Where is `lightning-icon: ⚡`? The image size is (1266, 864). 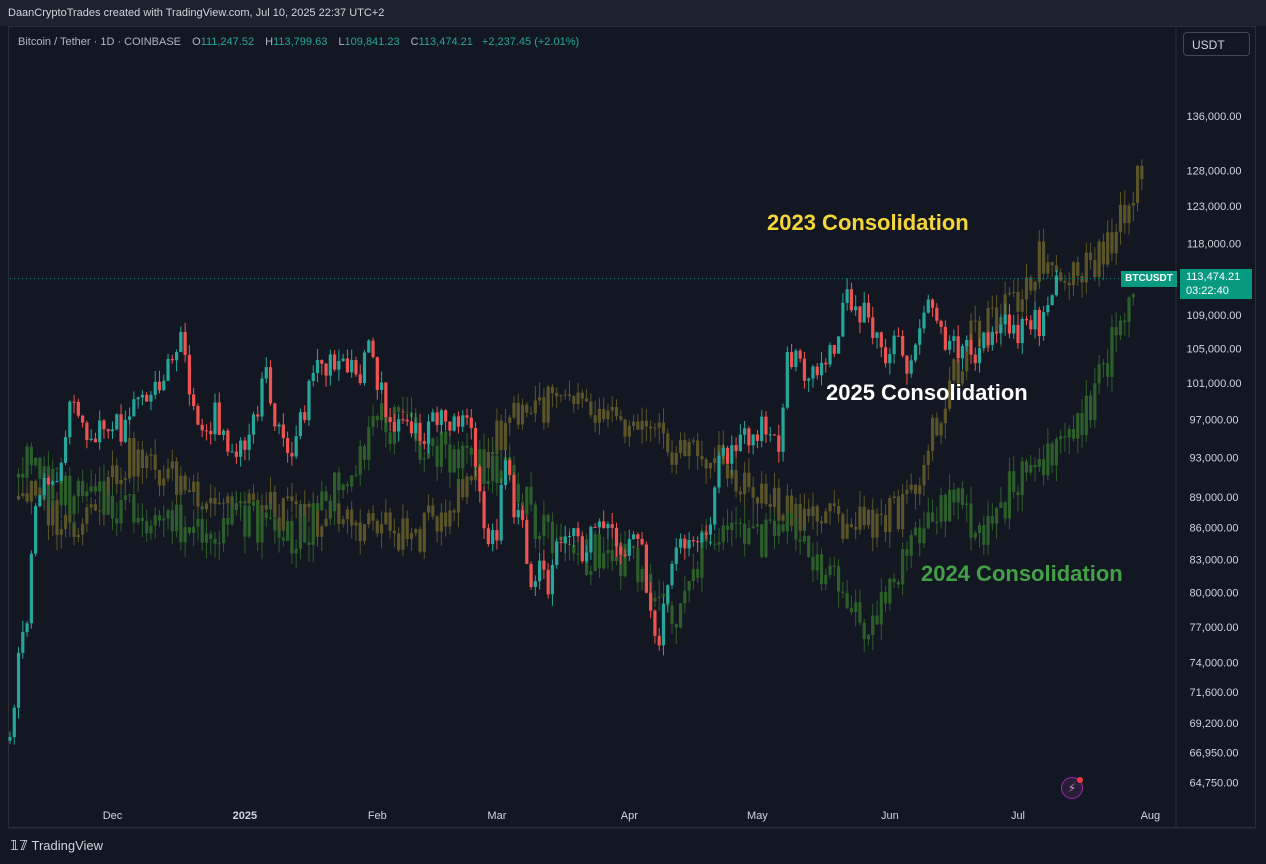
lightning-icon: ⚡ is located at coordinates (1072, 788).